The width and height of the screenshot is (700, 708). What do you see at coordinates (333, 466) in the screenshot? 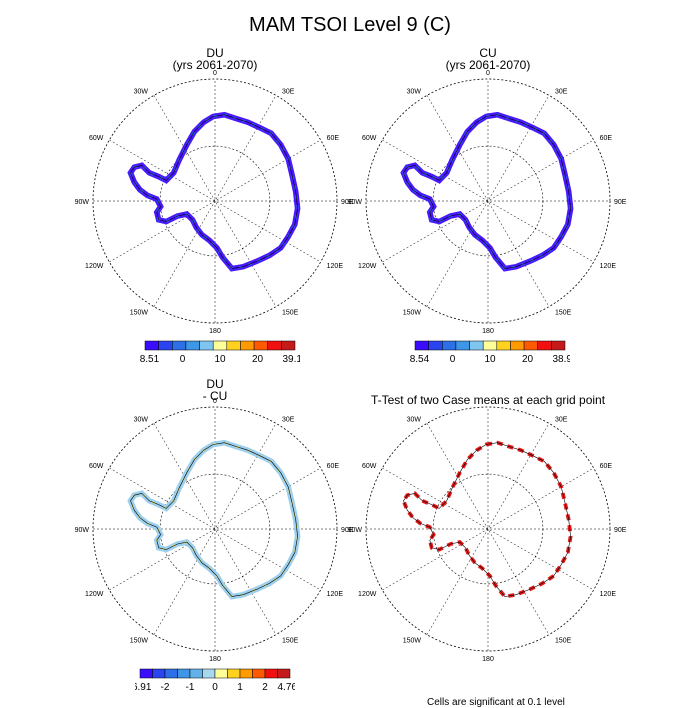
I see `map-label-tr60: 60E` at bounding box center [333, 466].